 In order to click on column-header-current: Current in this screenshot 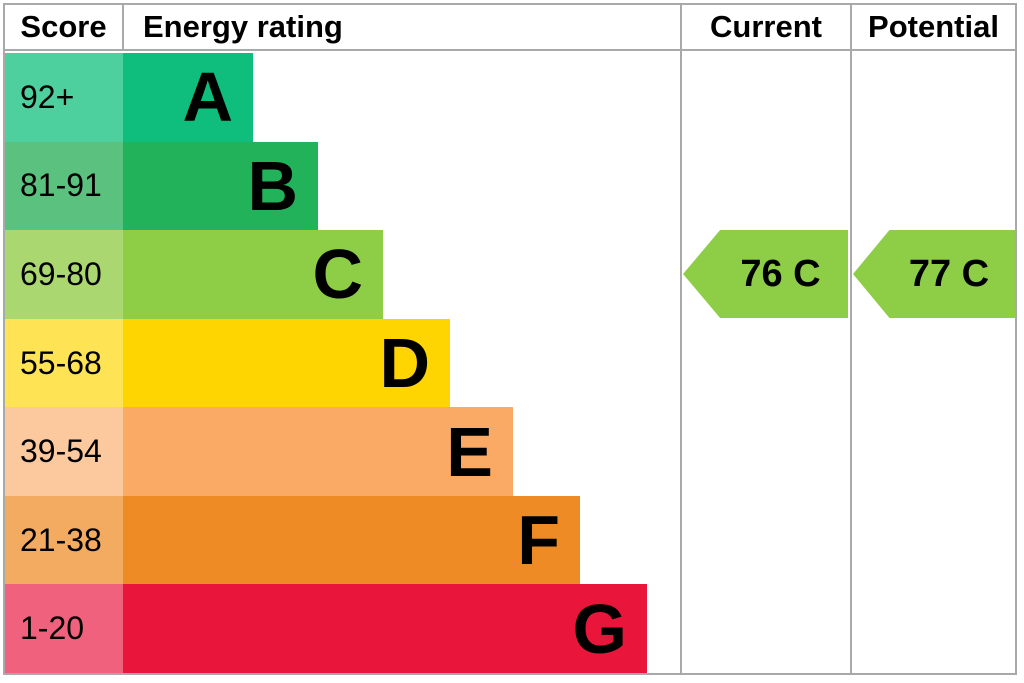, I will do `click(766, 27)`.